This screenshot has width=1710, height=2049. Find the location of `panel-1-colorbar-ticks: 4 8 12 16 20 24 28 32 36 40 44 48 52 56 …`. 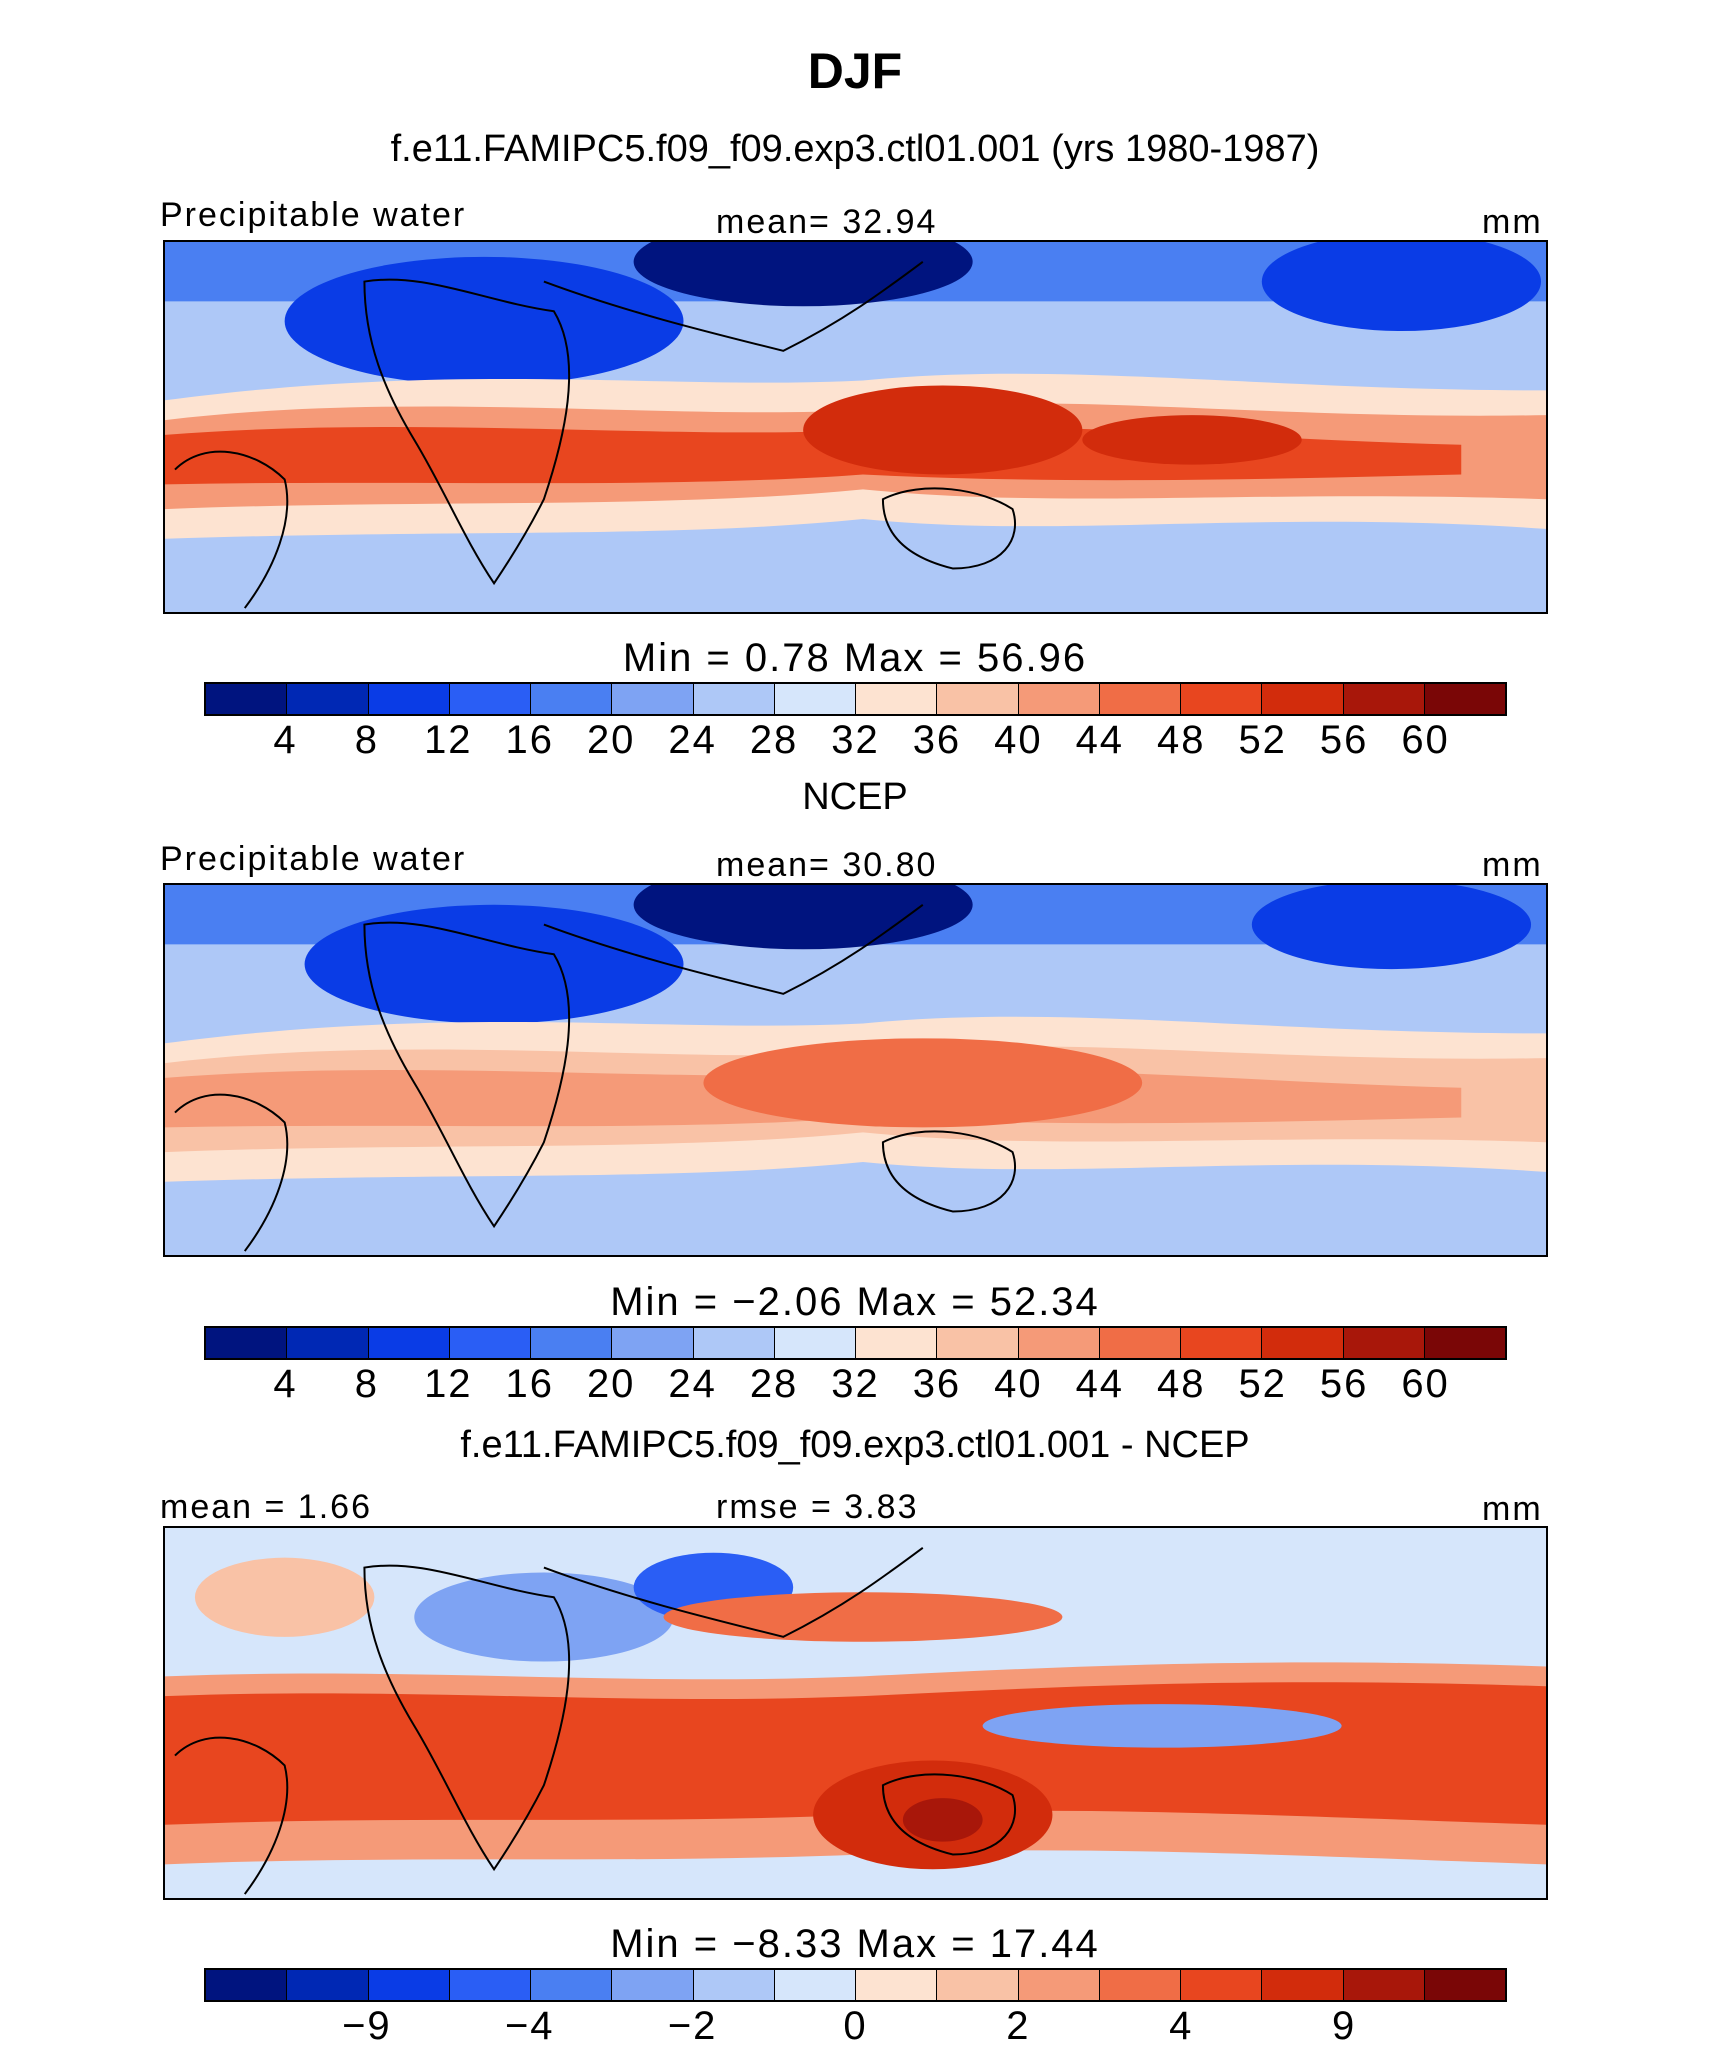

panel-1-colorbar-ticks: 4 8 12 16 20 24 28 32 36 40 44 48 52 56 … is located at coordinates (855, 740).